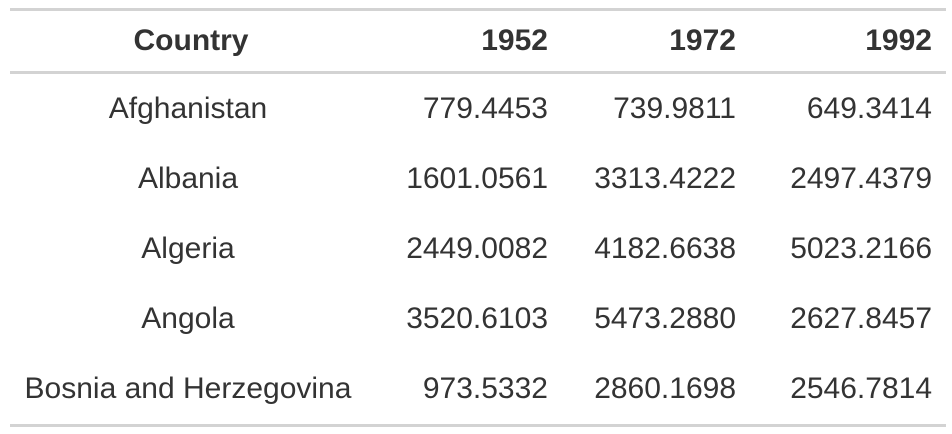 The height and width of the screenshot is (434, 952). Describe the element at coordinates (485, 108) in the screenshot. I see `cell-1952: 779.4453` at that location.